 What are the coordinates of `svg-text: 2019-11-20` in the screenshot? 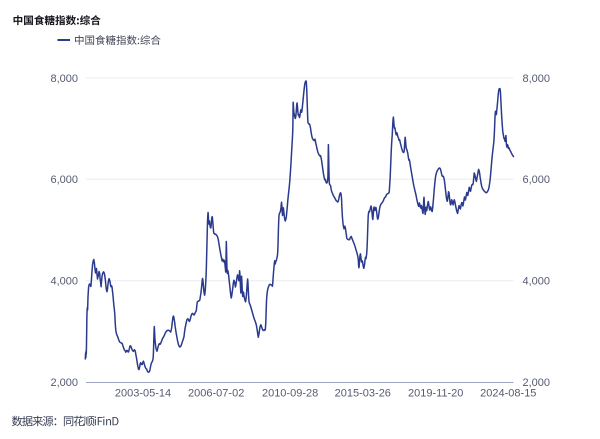 It's located at (435, 394).